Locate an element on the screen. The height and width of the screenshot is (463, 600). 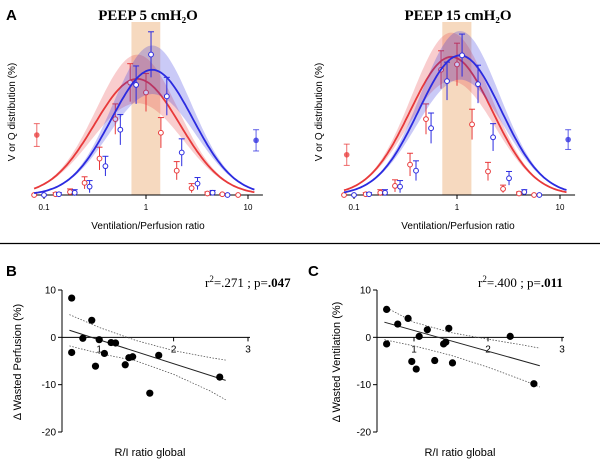
blue-fit-curve is located at coordinates (144, 131).